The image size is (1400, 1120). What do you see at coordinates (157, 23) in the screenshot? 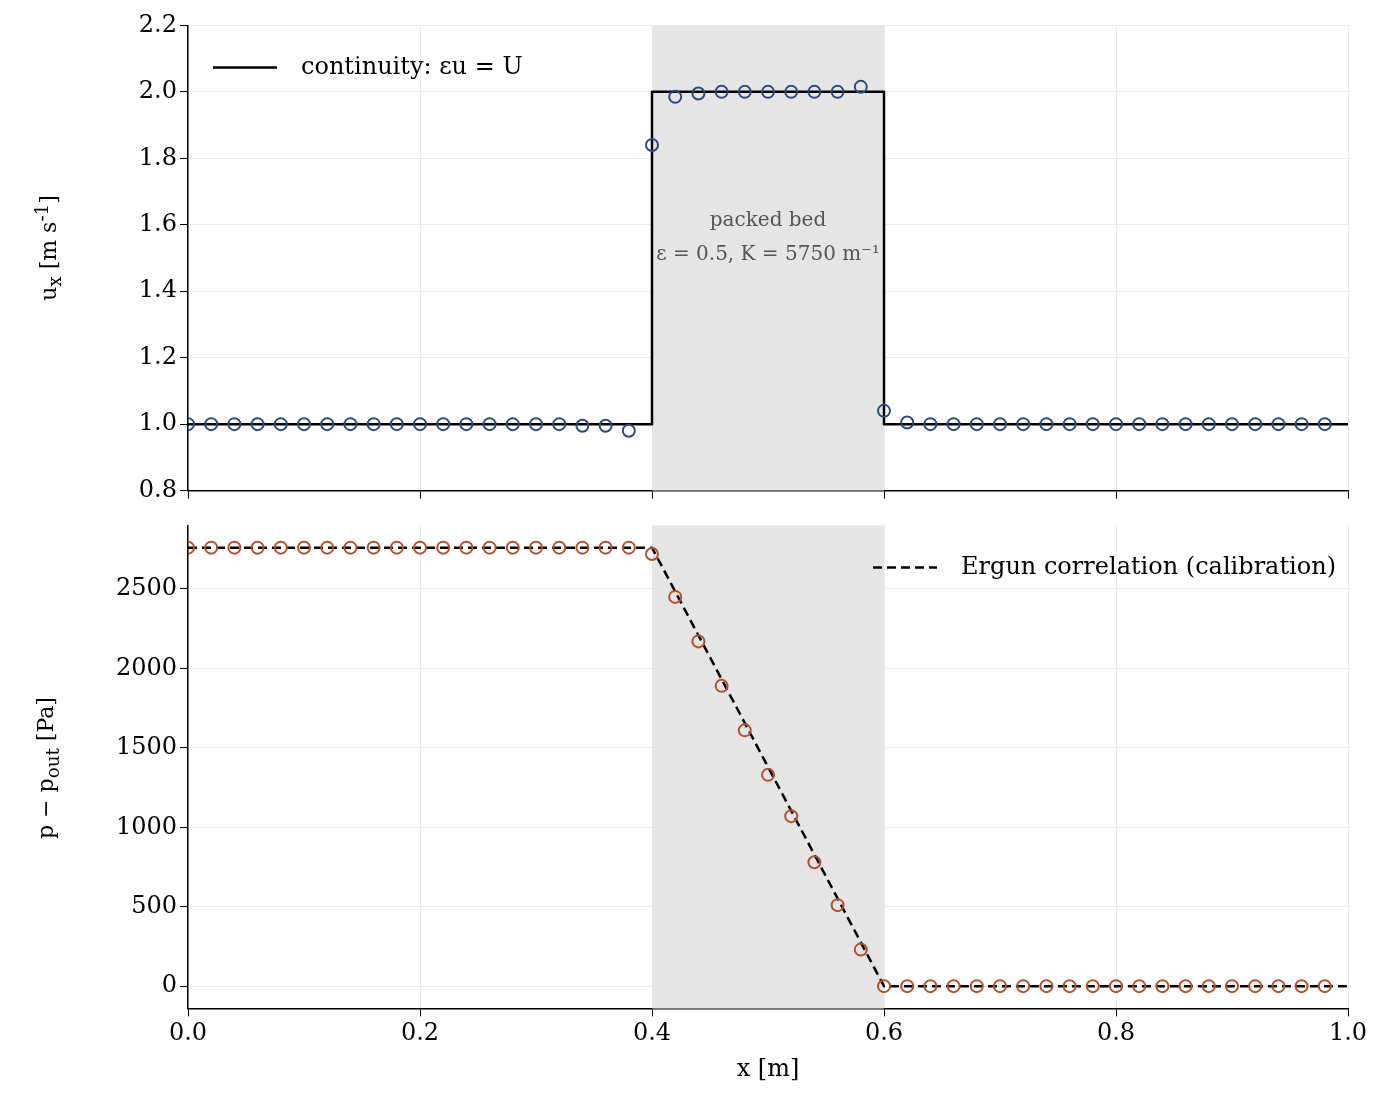
I see `y-tick-label: 2.2` at bounding box center [157, 23].